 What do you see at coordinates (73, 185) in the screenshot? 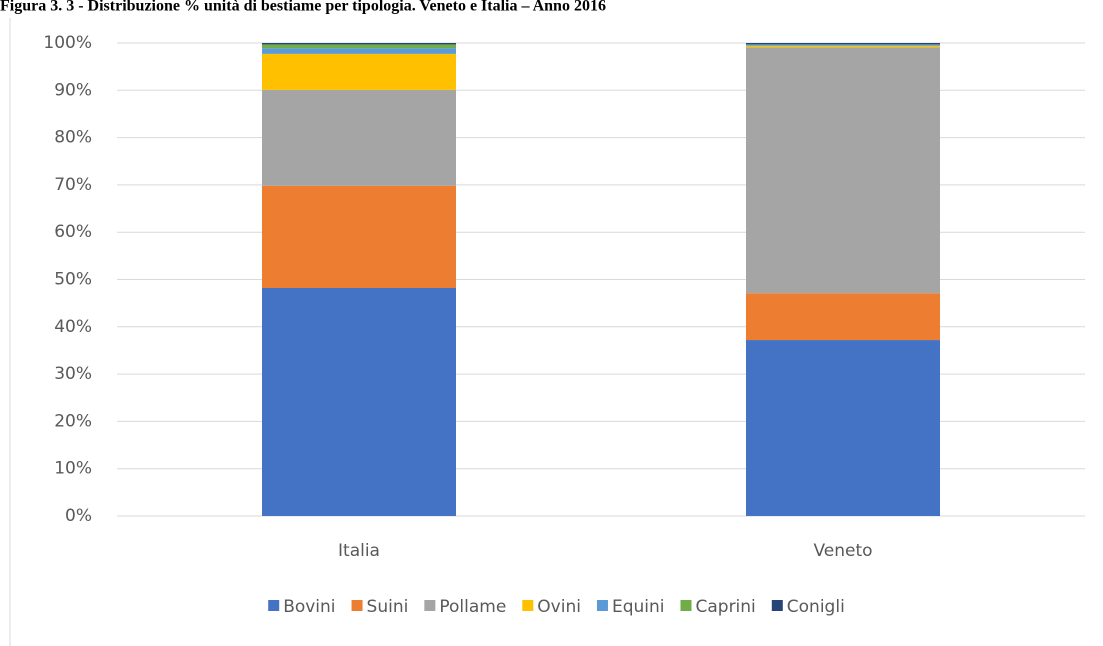
I see `y-tick-label: 70%` at bounding box center [73, 185].